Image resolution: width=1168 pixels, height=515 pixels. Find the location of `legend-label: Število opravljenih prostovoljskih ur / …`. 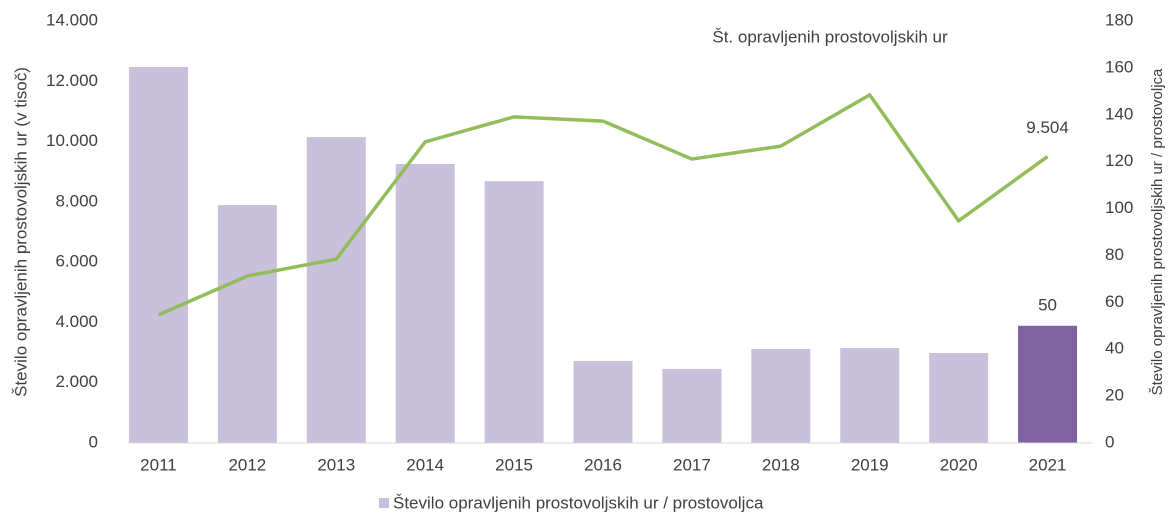

legend-label: Število opravljenih prostovoljskih ur / … is located at coordinates (578, 502).